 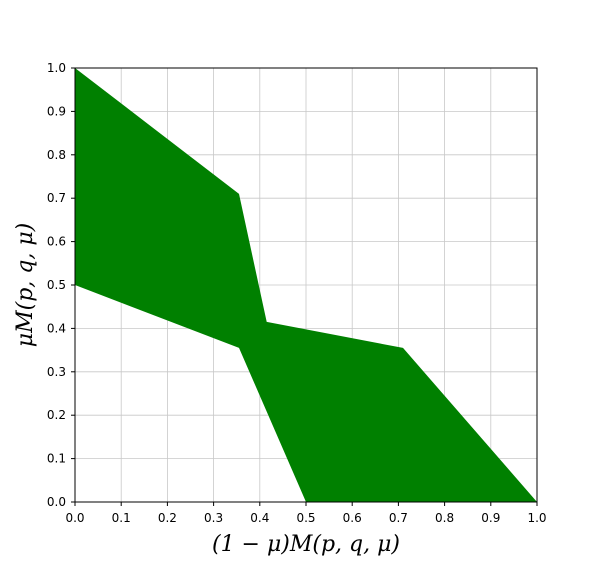 What do you see at coordinates (56, 285) in the screenshot?
I see `y-tick-label: 0.5` at bounding box center [56, 285].